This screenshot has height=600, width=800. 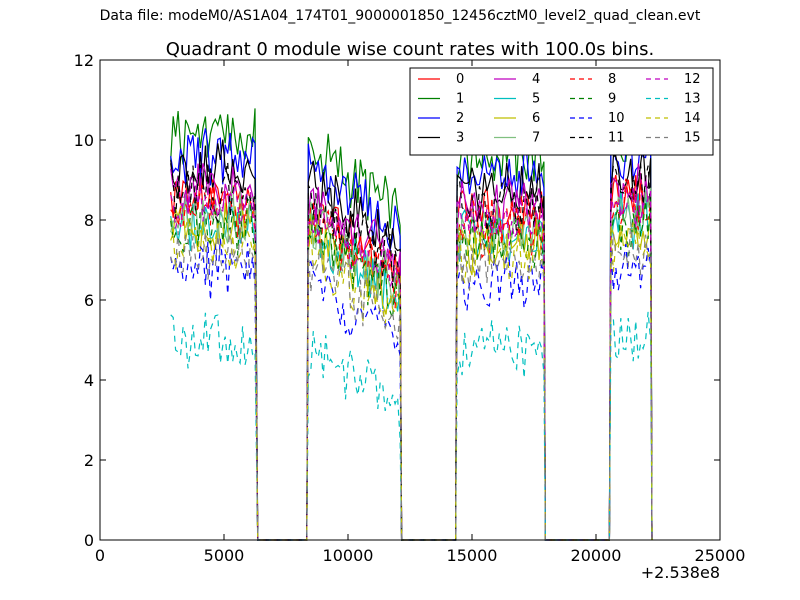 What do you see at coordinates (692, 79) in the screenshot?
I see `legend-label-12: 12` at bounding box center [692, 79].